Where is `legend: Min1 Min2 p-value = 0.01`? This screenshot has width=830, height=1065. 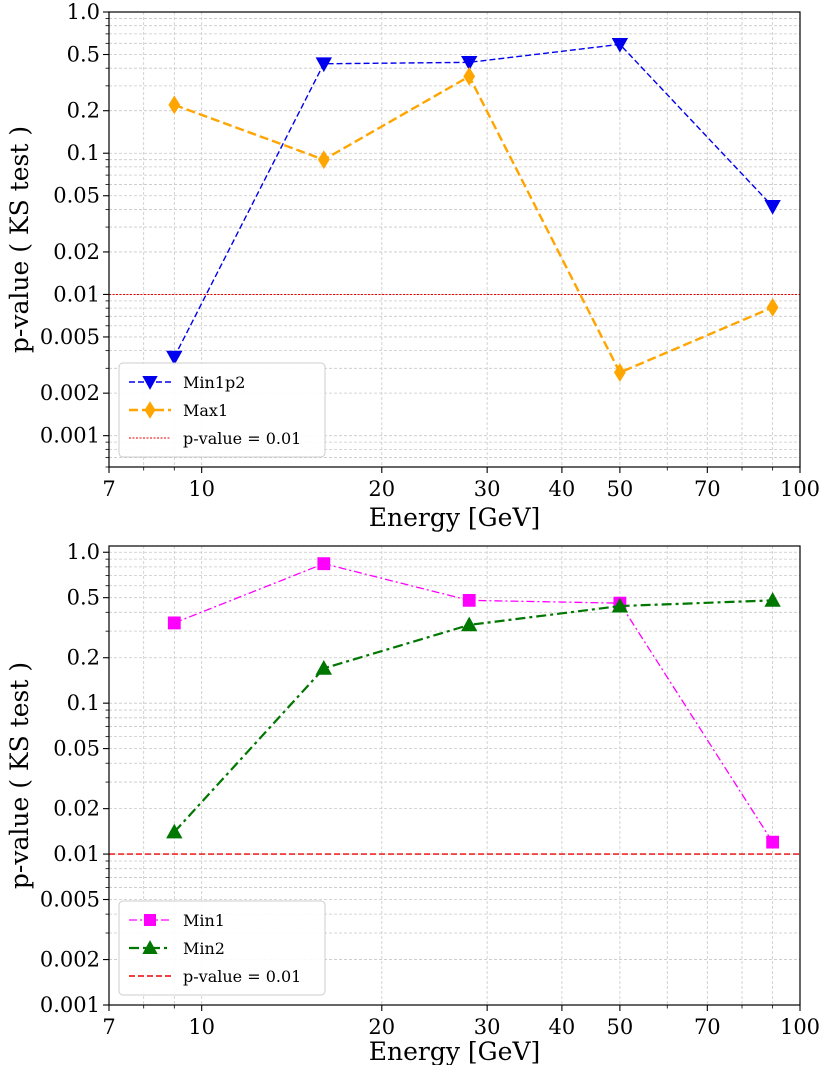
legend: Min1 Min2 p-value = 0.01 is located at coordinates (222, 948).